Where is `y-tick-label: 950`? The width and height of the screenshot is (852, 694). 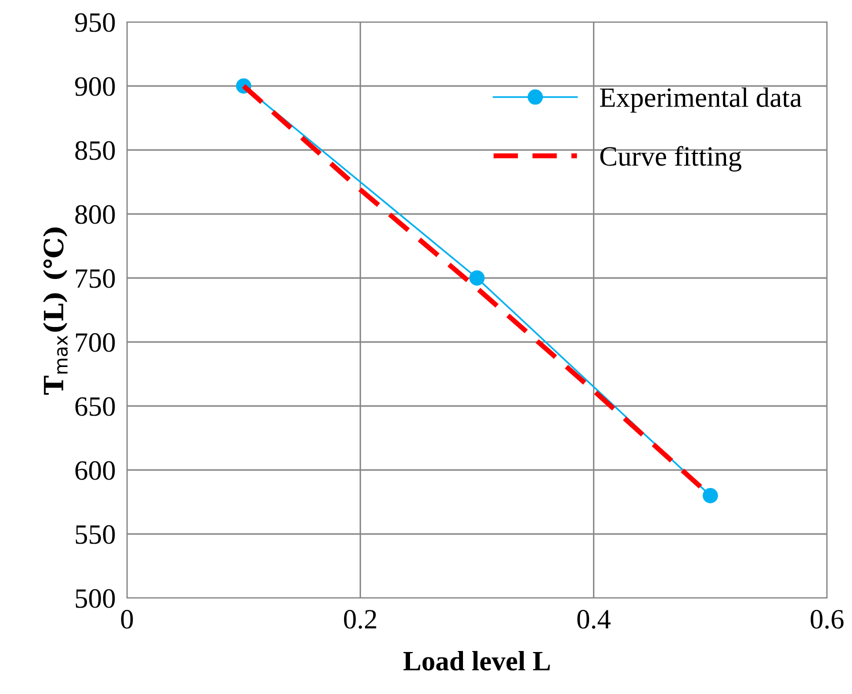 y-tick-label: 950 is located at coordinates (95, 22).